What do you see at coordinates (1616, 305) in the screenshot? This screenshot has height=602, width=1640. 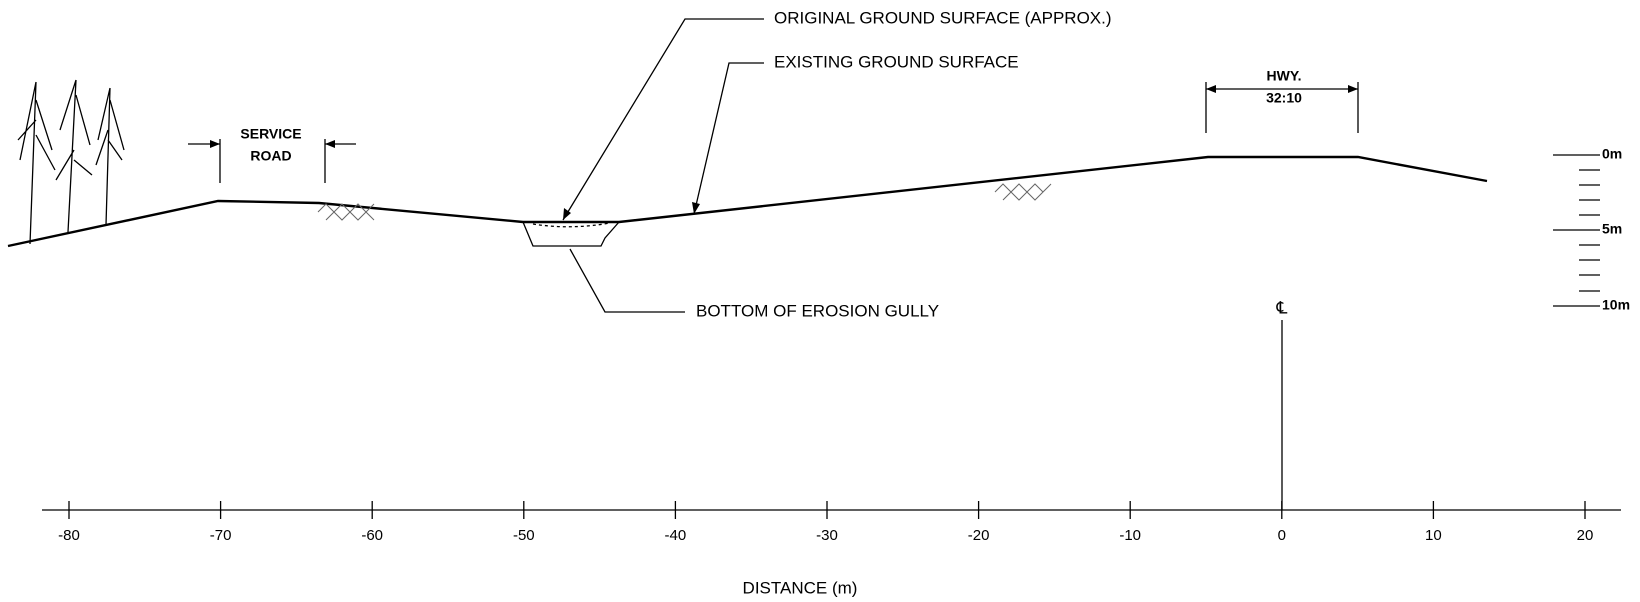 I see `scale-label: 10m` at bounding box center [1616, 305].